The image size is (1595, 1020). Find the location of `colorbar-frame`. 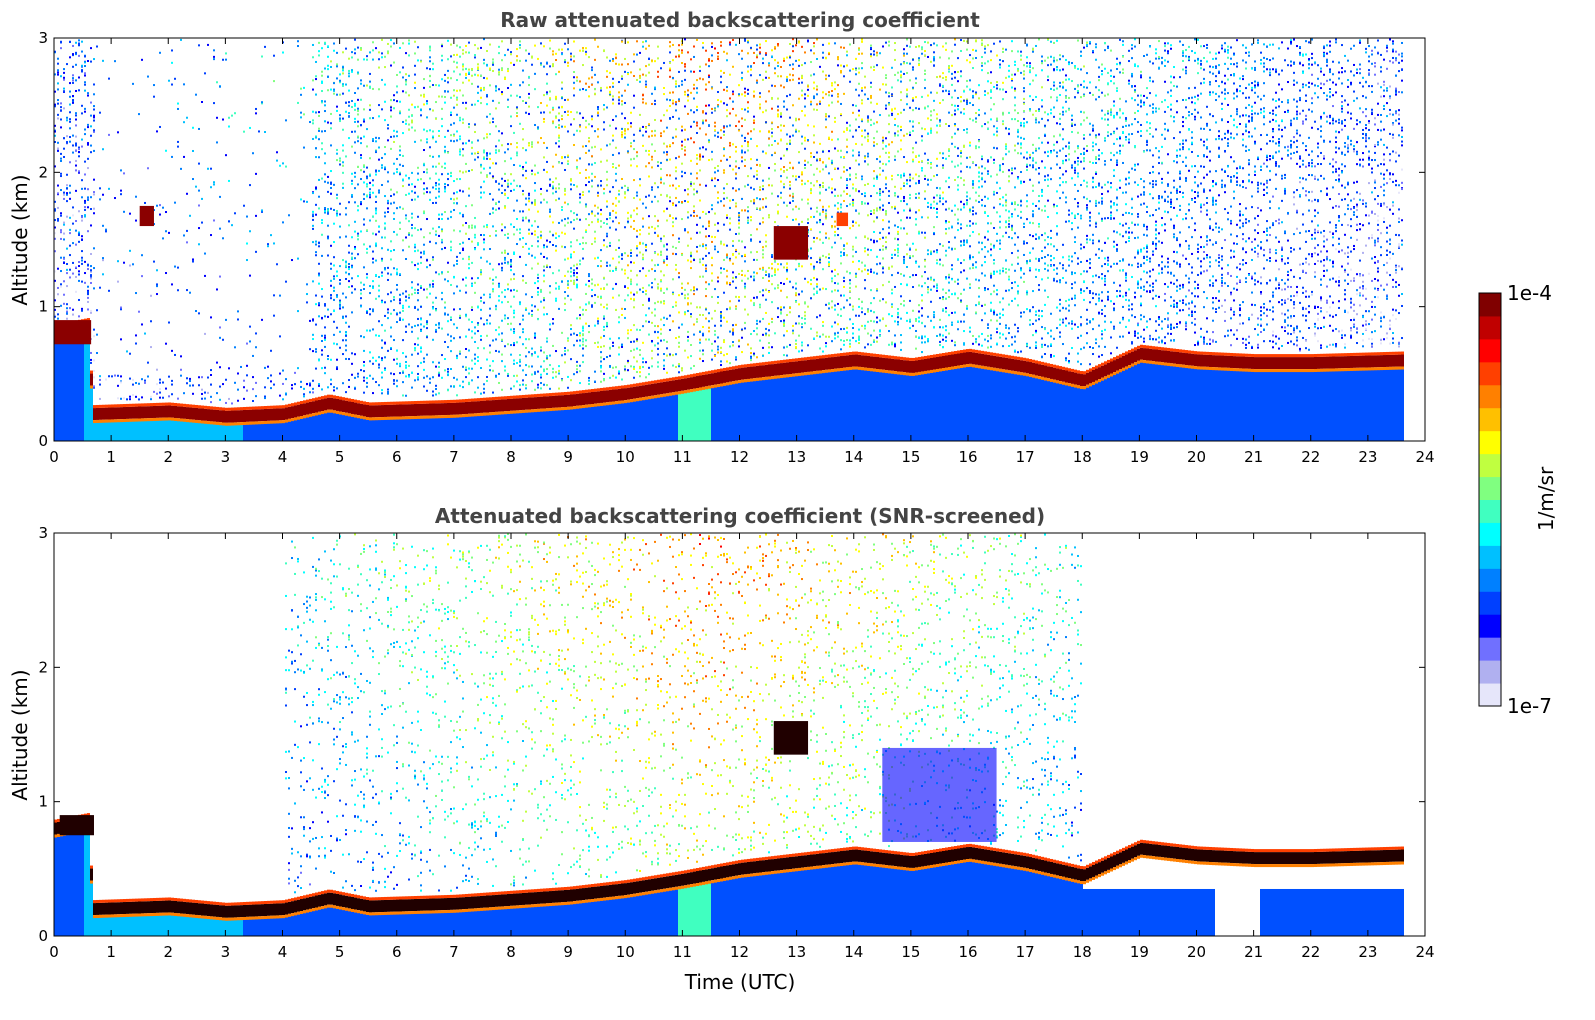

colorbar-frame is located at coordinates (1490, 499).